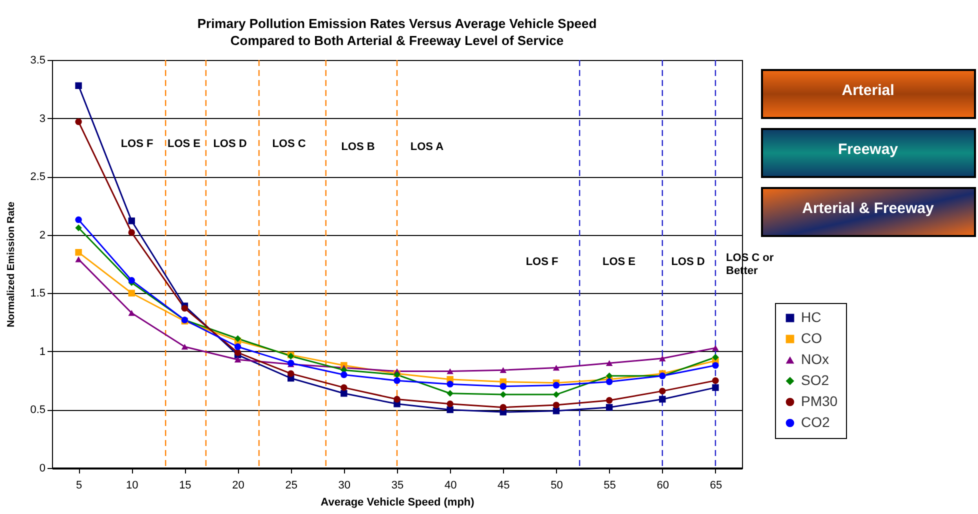 The width and height of the screenshot is (978, 514). What do you see at coordinates (291, 486) in the screenshot?
I see `x-tick-label: 25` at bounding box center [291, 486].